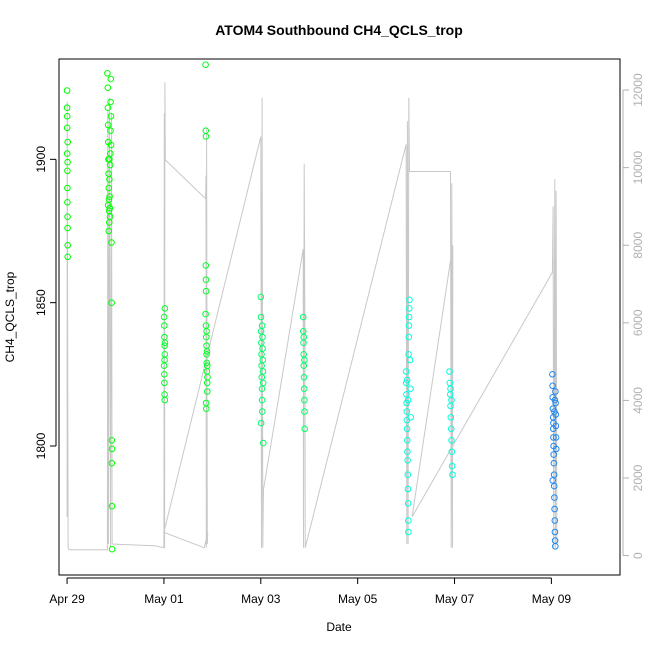 The image size is (650, 650). What do you see at coordinates (41, 302) in the screenshot?
I see `y-tick-label: 1850` at bounding box center [41, 302].